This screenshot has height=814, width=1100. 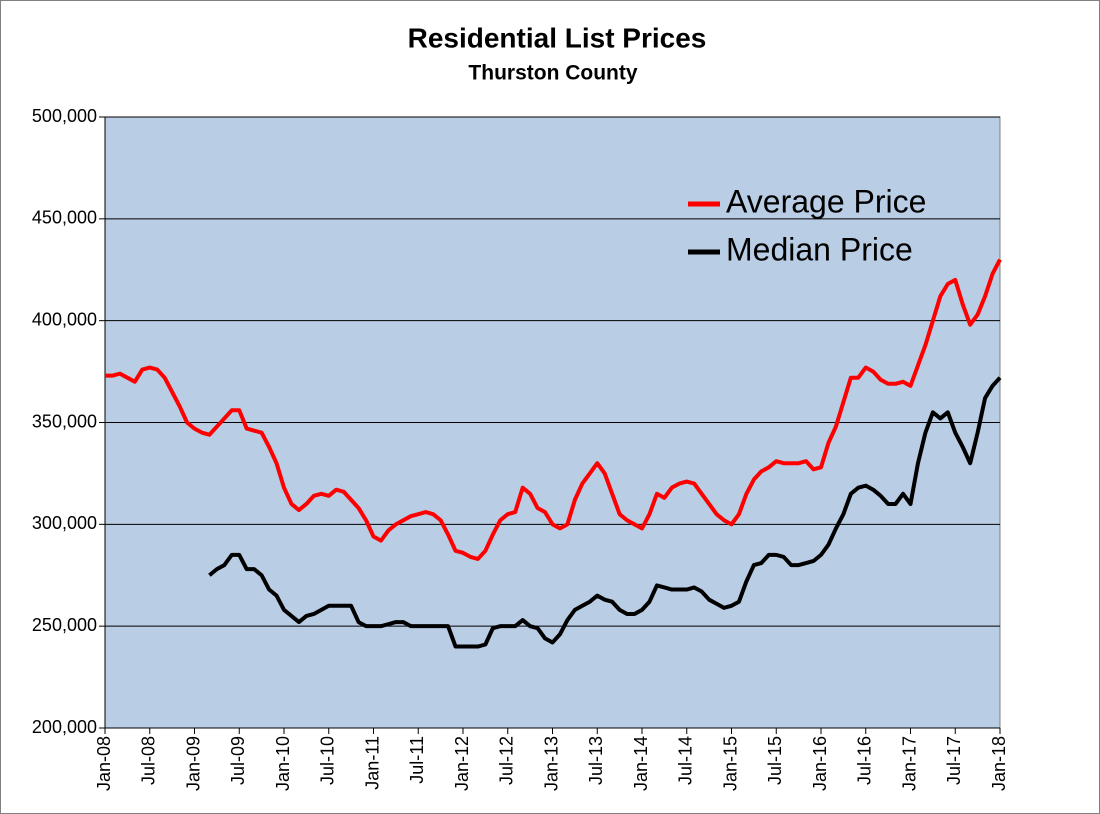 What do you see at coordinates (417, 760) in the screenshot?
I see `x-tick-label: Jul-11` at bounding box center [417, 760].